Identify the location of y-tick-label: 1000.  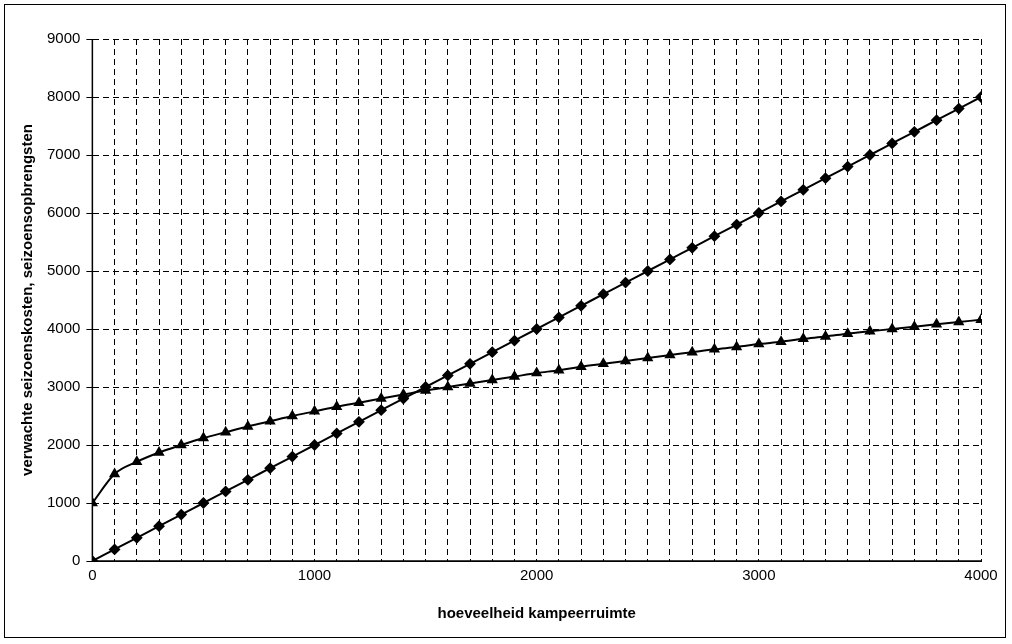
(63, 502).